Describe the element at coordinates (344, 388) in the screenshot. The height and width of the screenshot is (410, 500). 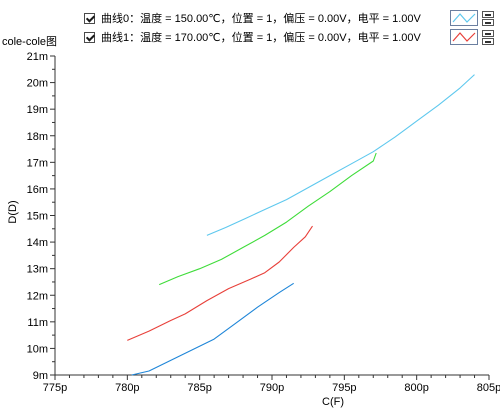
I see `x-tick-label: 795p` at that location.